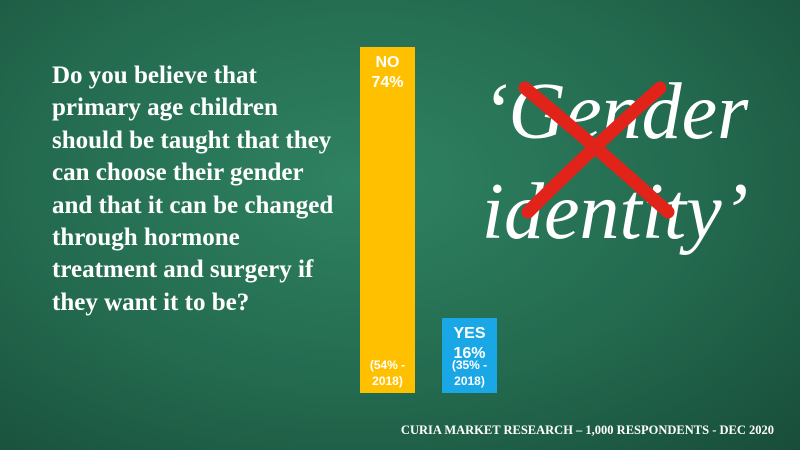  Describe the element at coordinates (469, 334) in the screenshot. I see `category-label: YES` at that location.